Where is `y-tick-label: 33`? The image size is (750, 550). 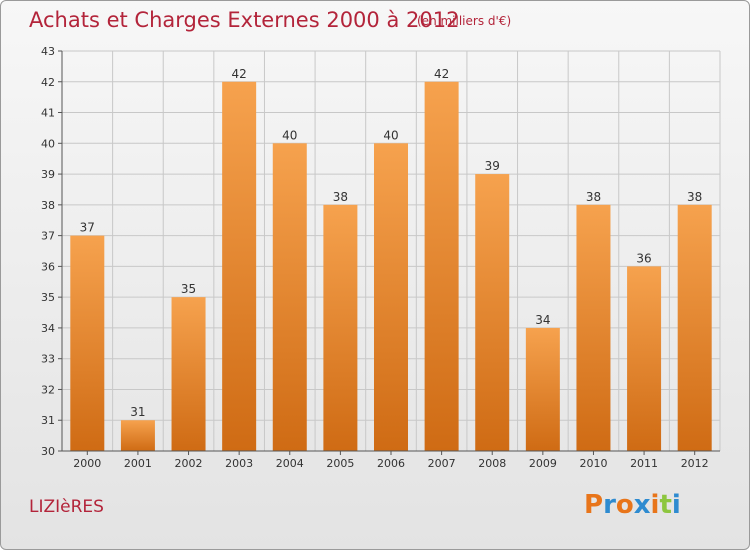 y-tick-label: 33 is located at coordinates (48, 359).